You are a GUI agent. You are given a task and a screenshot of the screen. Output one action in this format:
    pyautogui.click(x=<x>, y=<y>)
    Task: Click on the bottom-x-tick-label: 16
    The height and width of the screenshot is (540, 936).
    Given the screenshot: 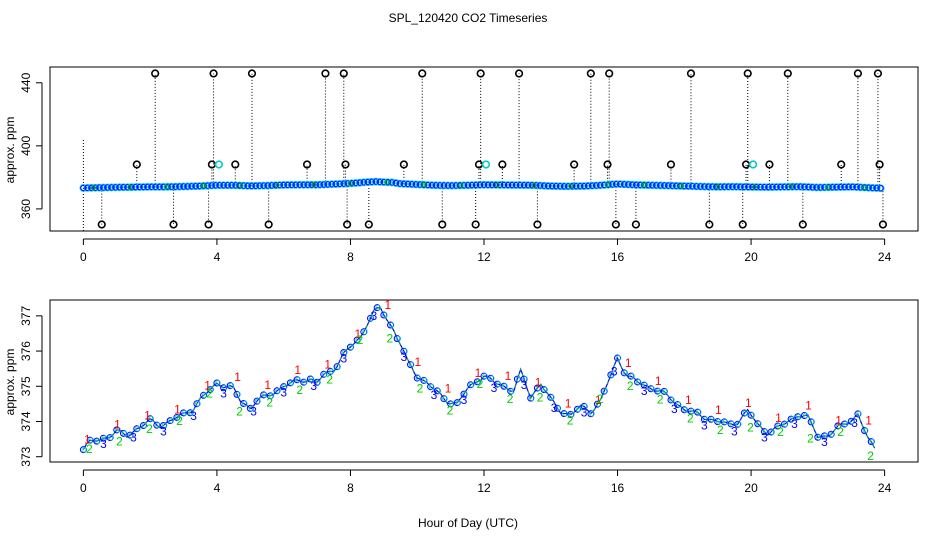 What is the action you would take?
    pyautogui.click(x=618, y=488)
    